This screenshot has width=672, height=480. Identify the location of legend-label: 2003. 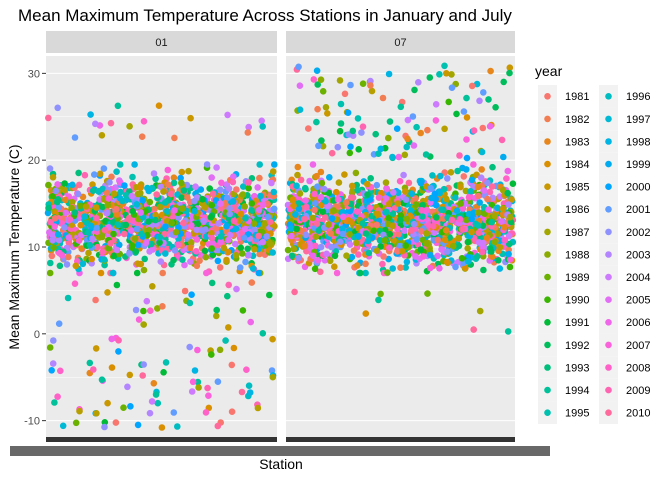
(638, 255).